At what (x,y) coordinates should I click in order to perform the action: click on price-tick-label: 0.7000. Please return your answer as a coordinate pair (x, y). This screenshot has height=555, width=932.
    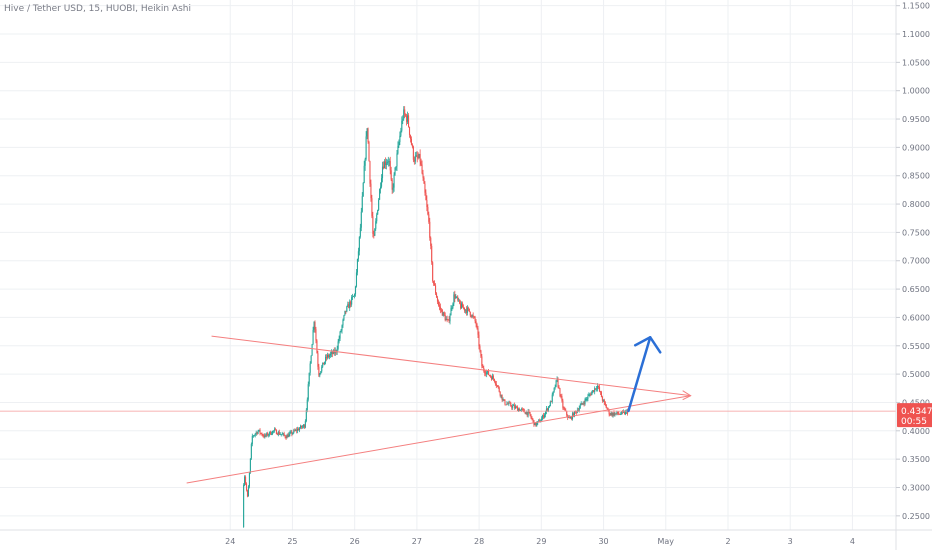
    Looking at the image, I should click on (916, 261).